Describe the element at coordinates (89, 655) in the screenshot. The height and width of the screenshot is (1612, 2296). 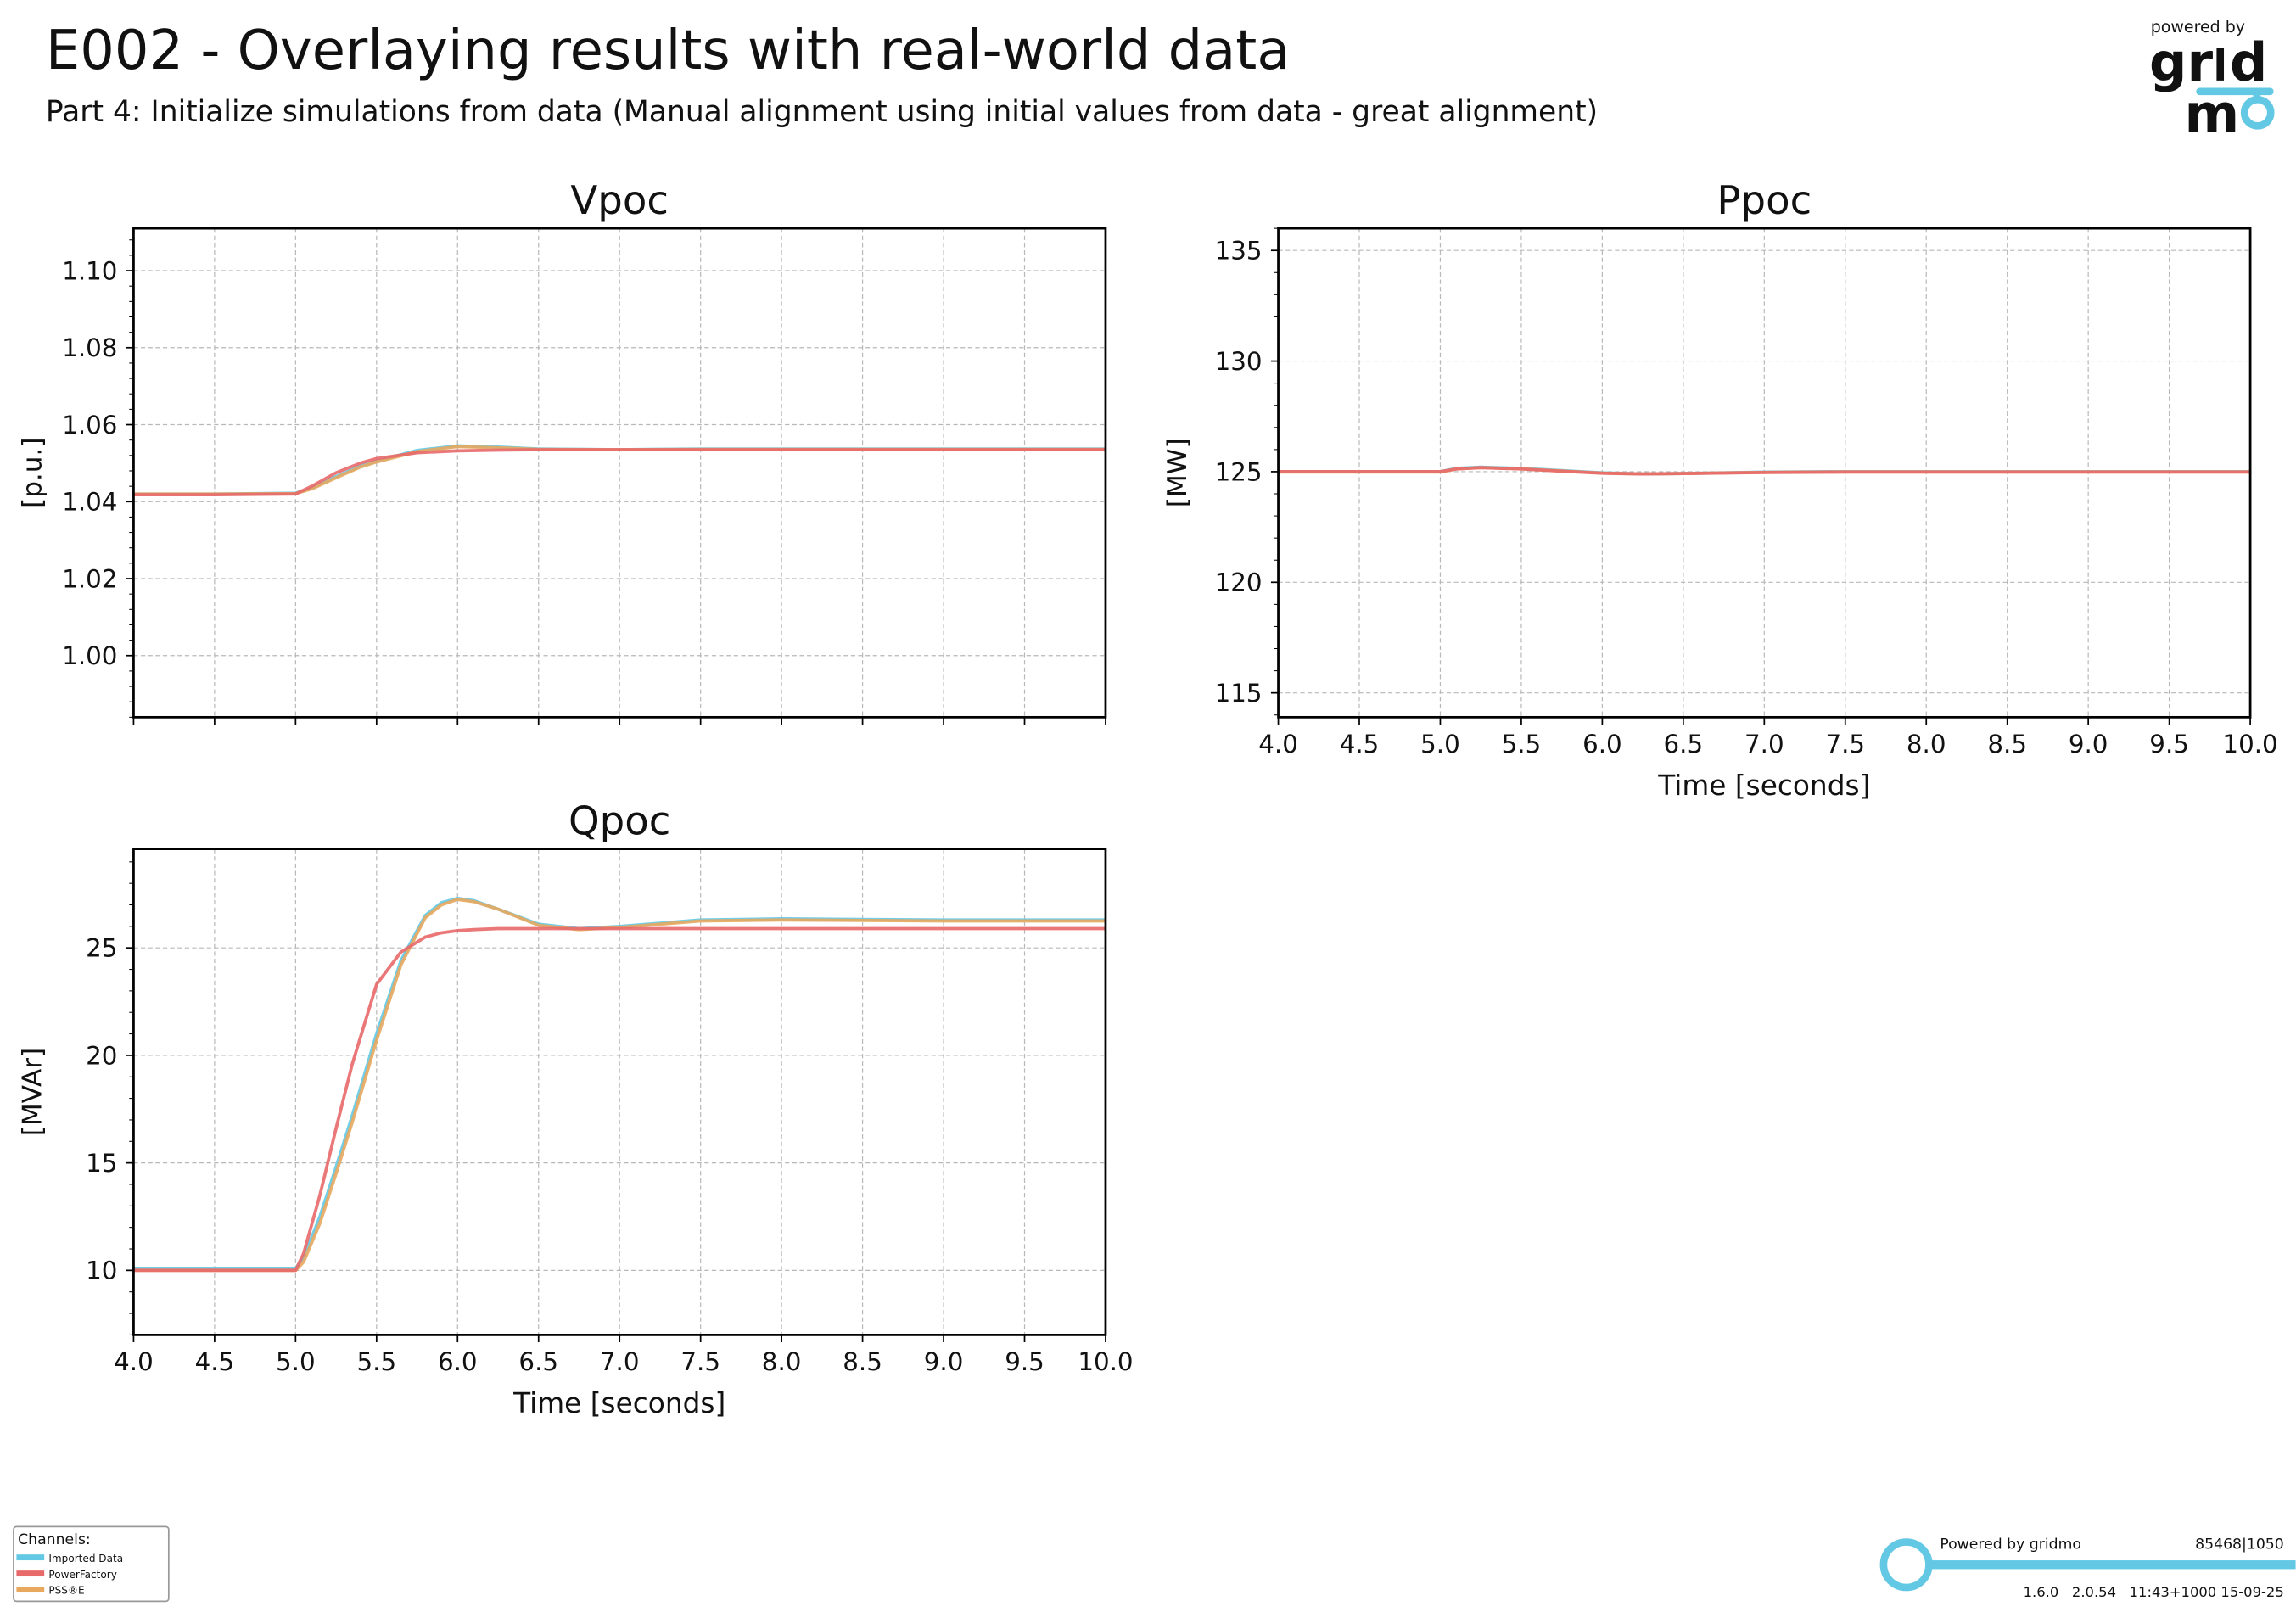
I see `y-tick-label: 1.00` at that location.